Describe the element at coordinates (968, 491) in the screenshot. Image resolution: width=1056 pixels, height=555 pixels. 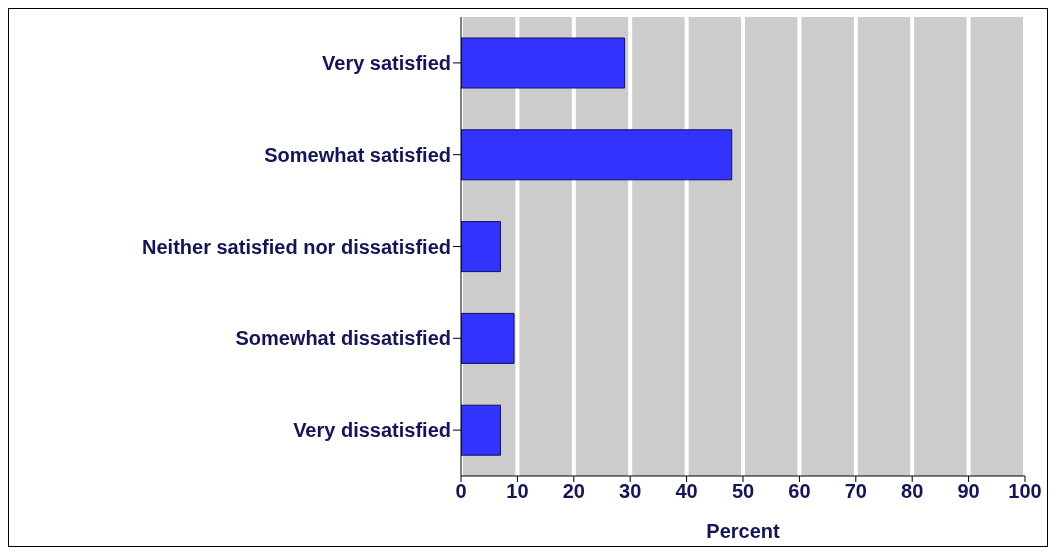
I see `x-tick-label: 90` at that location.